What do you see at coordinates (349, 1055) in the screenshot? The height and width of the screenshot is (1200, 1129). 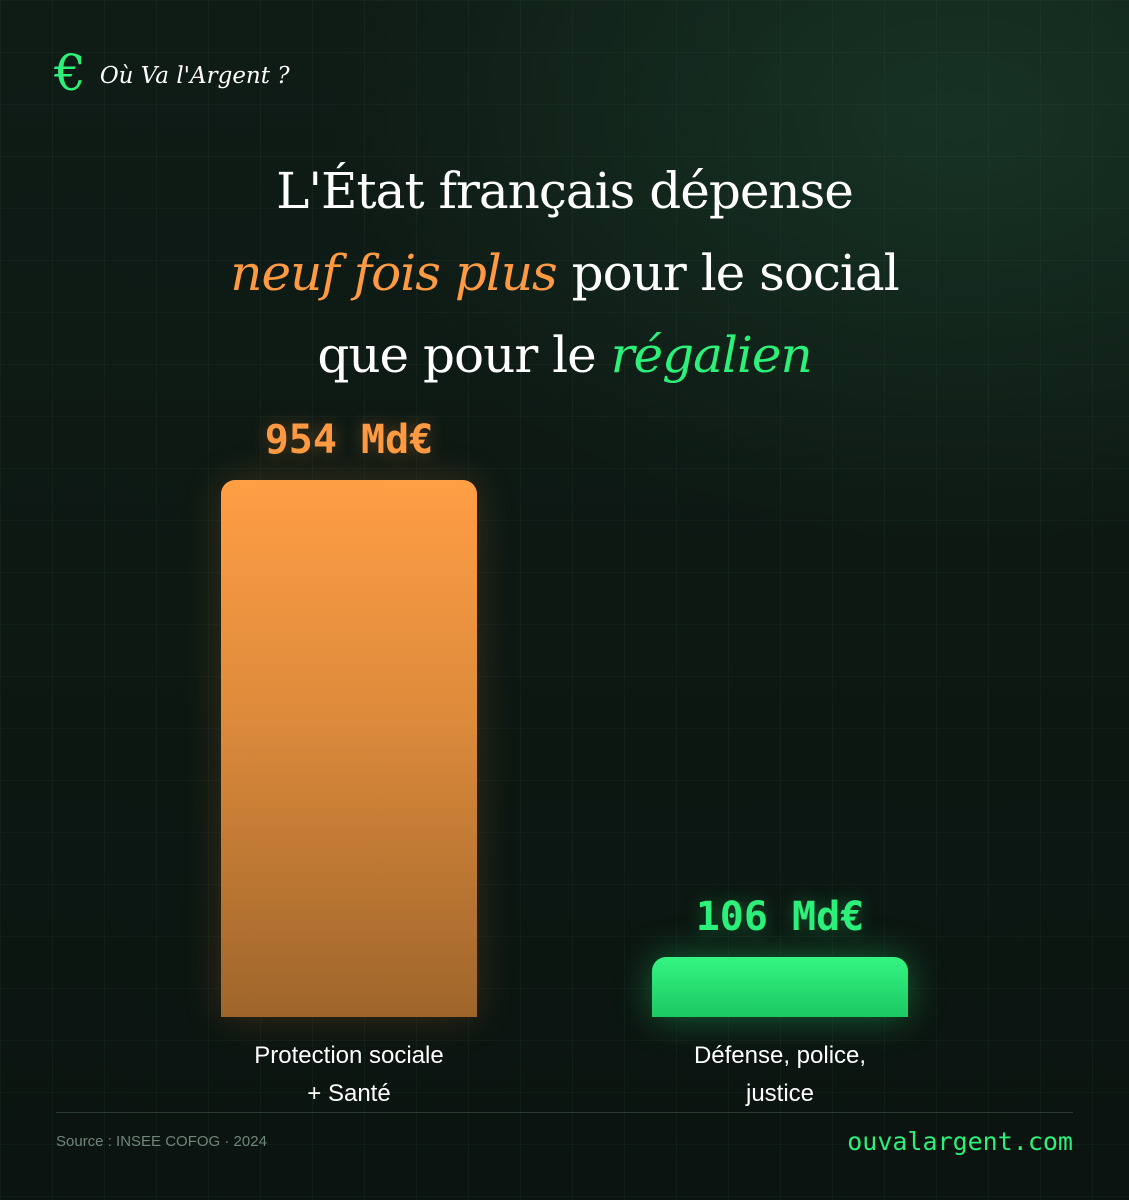 I see `category-label-social-line-1: Protection sociale` at bounding box center [349, 1055].